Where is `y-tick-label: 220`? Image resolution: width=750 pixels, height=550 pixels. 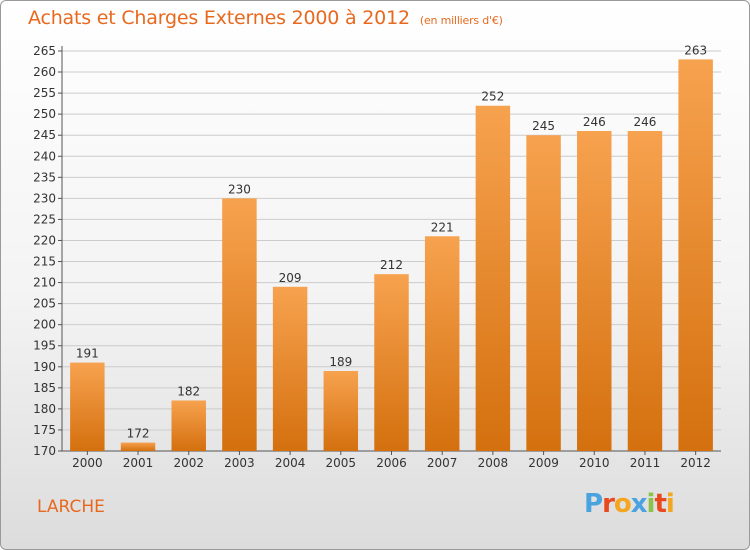
y-tick-label: 220 is located at coordinates (44, 240).